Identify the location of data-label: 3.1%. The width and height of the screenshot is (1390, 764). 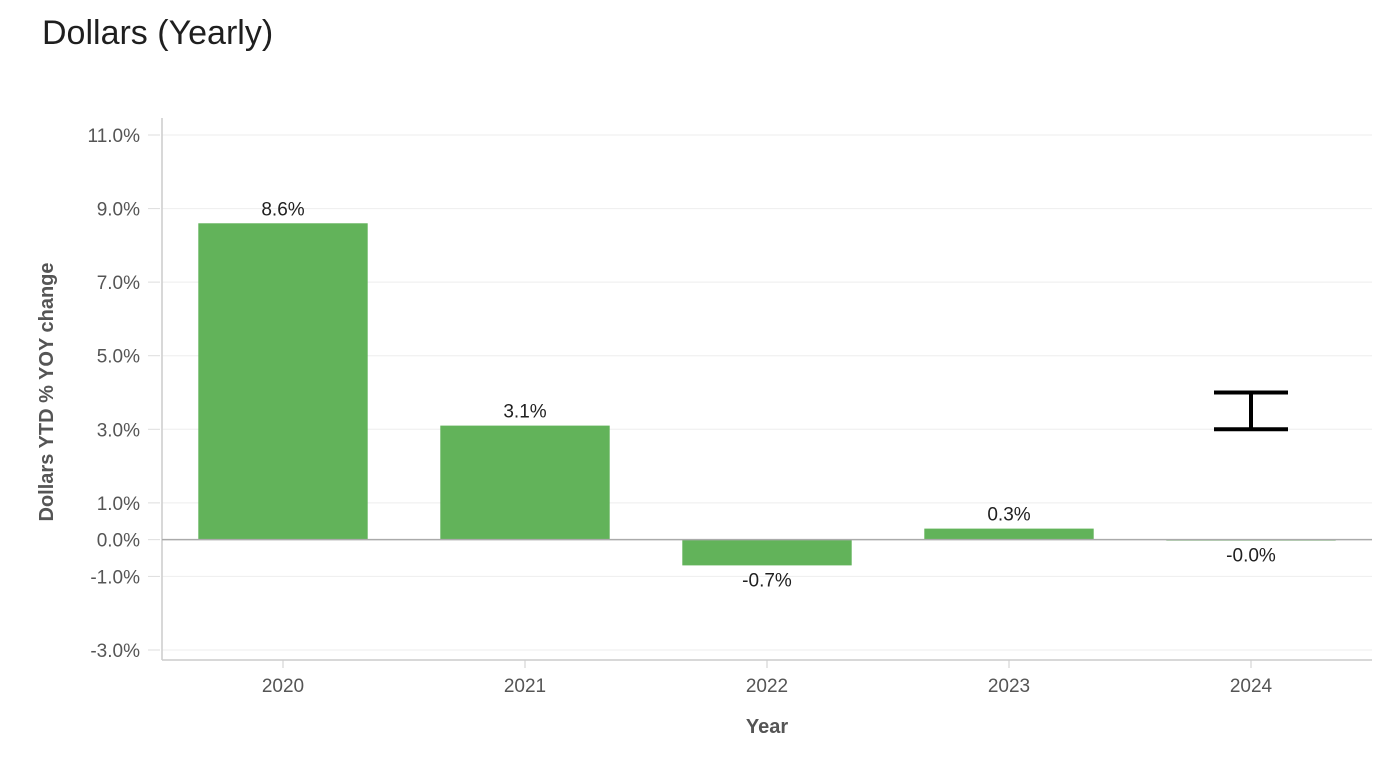
(524, 412).